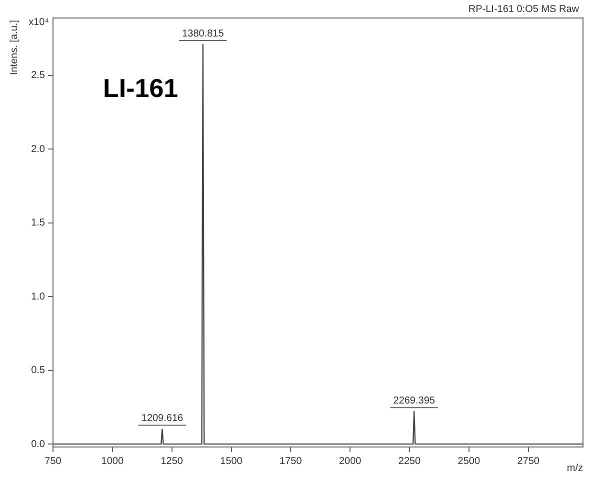 The image size is (592, 477). What do you see at coordinates (528, 461) in the screenshot?
I see `x-tick-label: 2750` at bounding box center [528, 461].